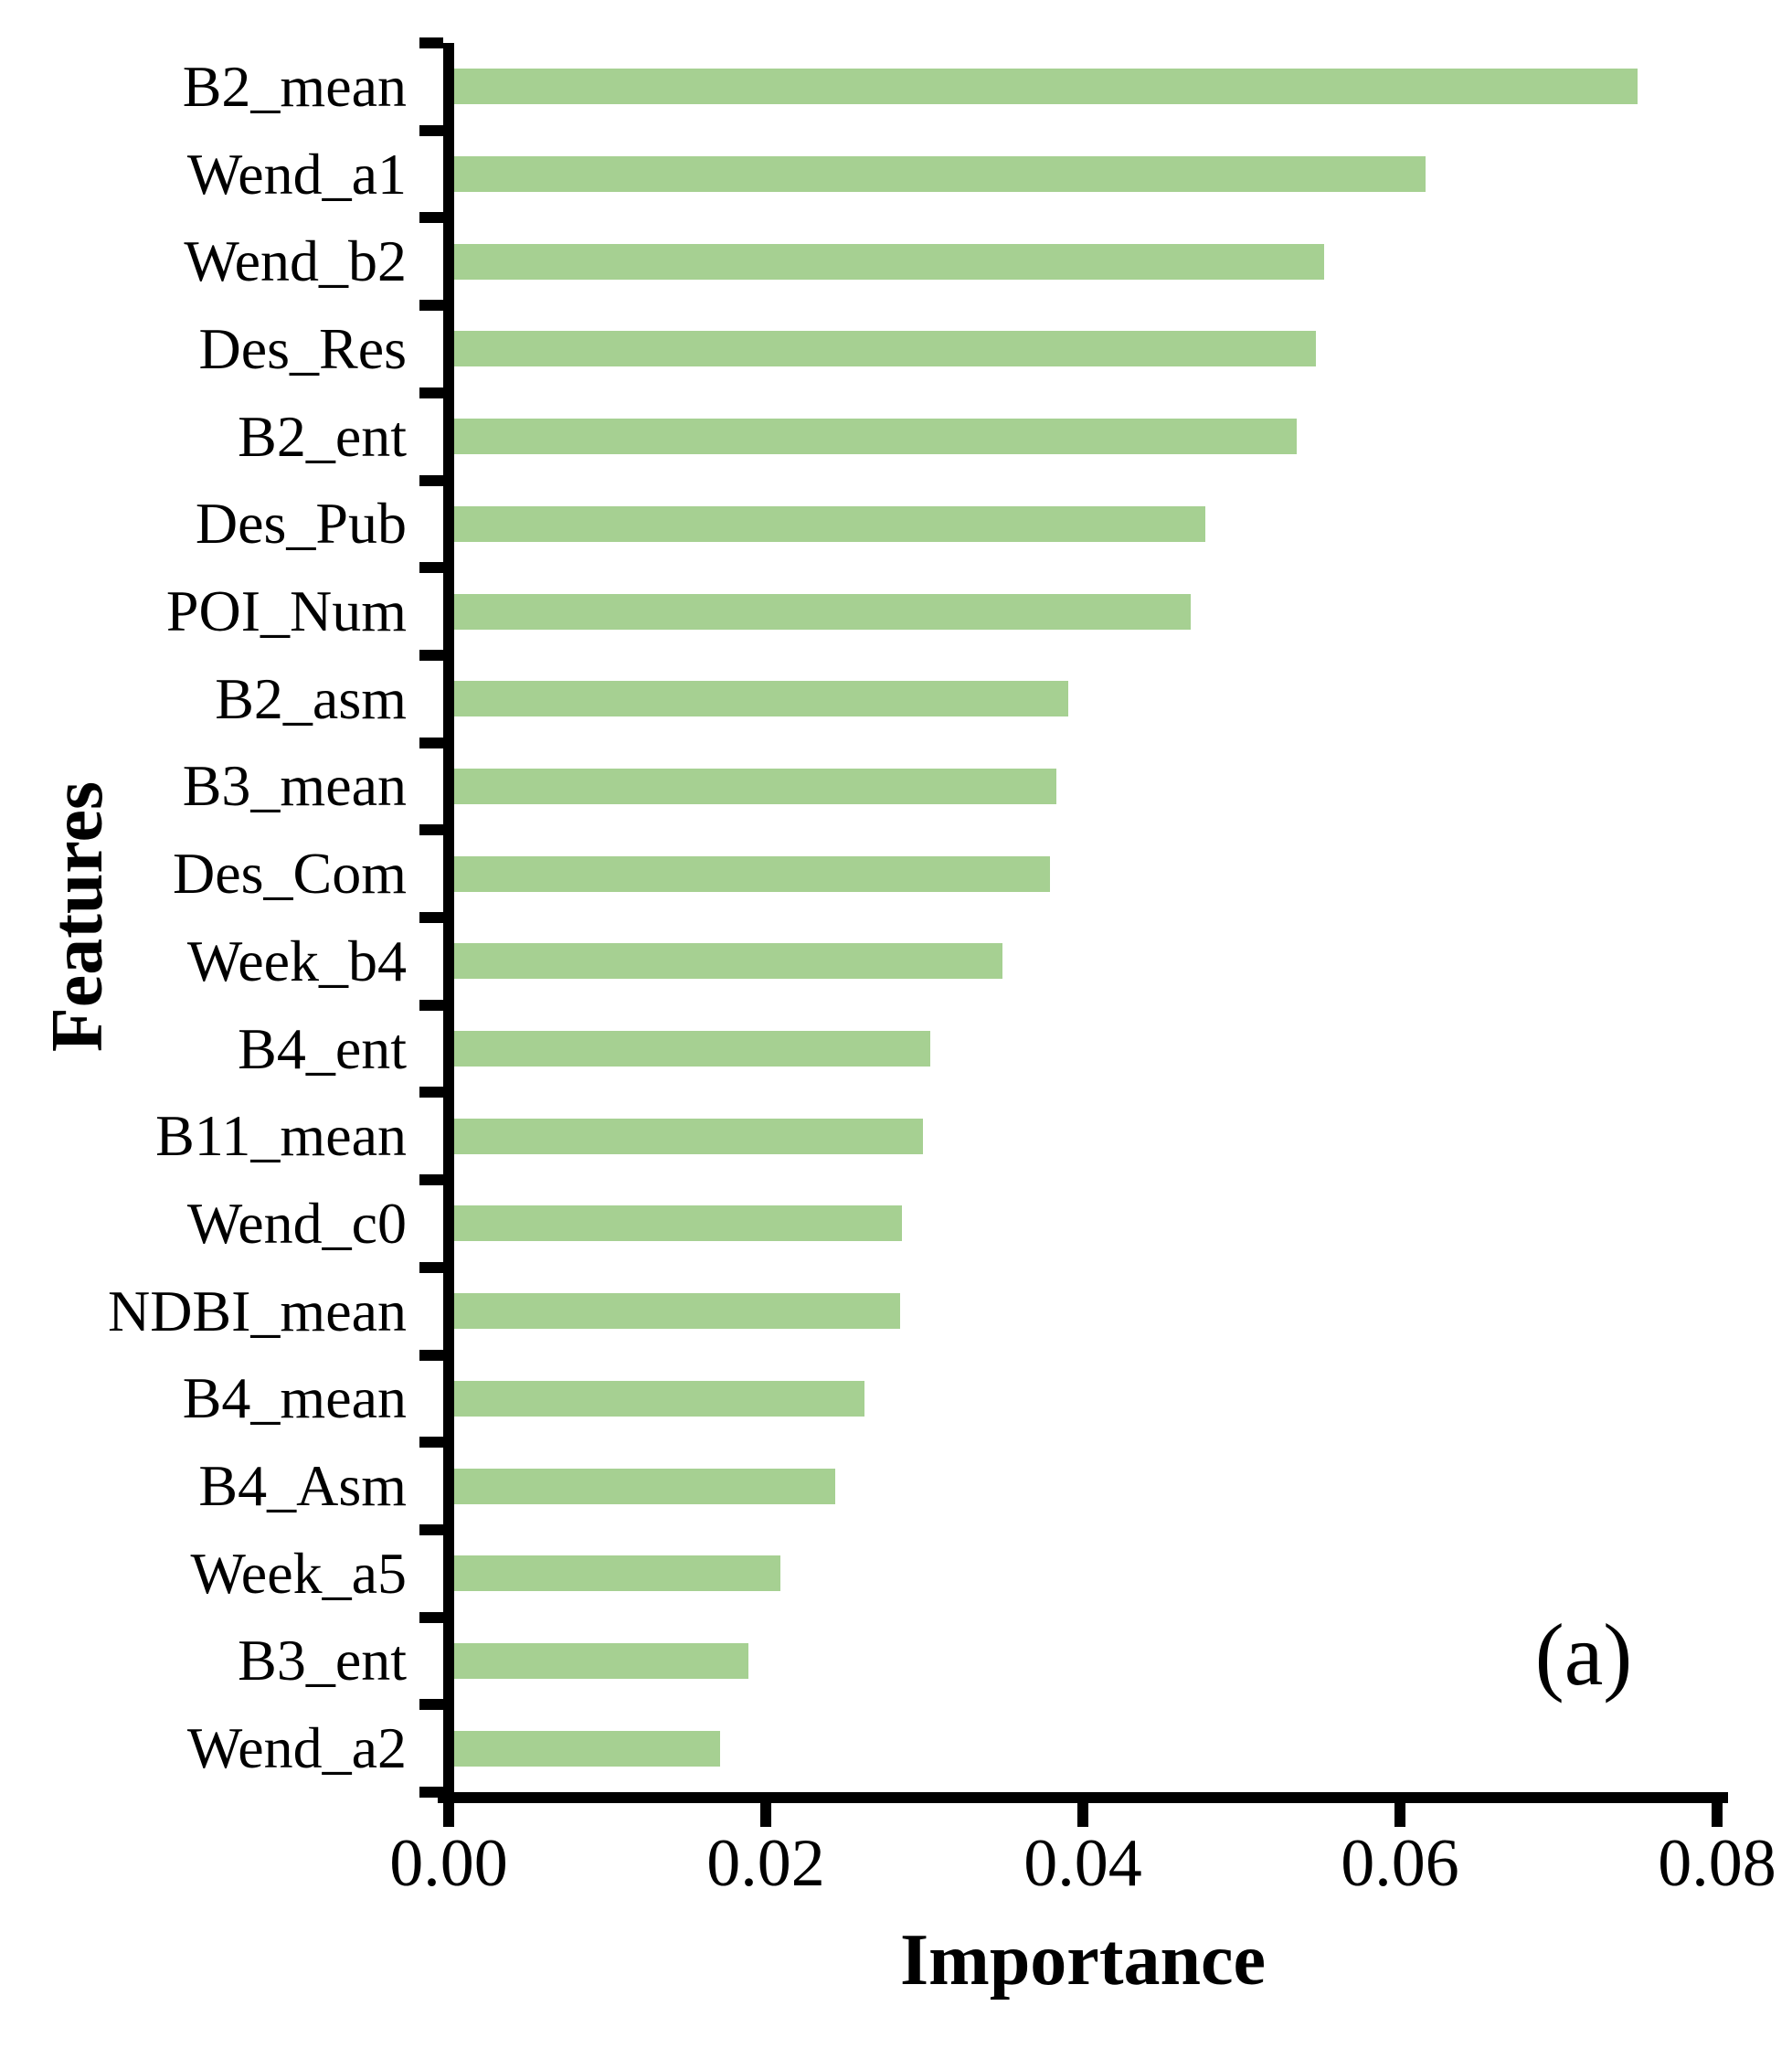 This screenshot has width=1792, height=2059. Describe the element at coordinates (1046, 87) in the screenshot. I see `bar-B2_mean` at that location.